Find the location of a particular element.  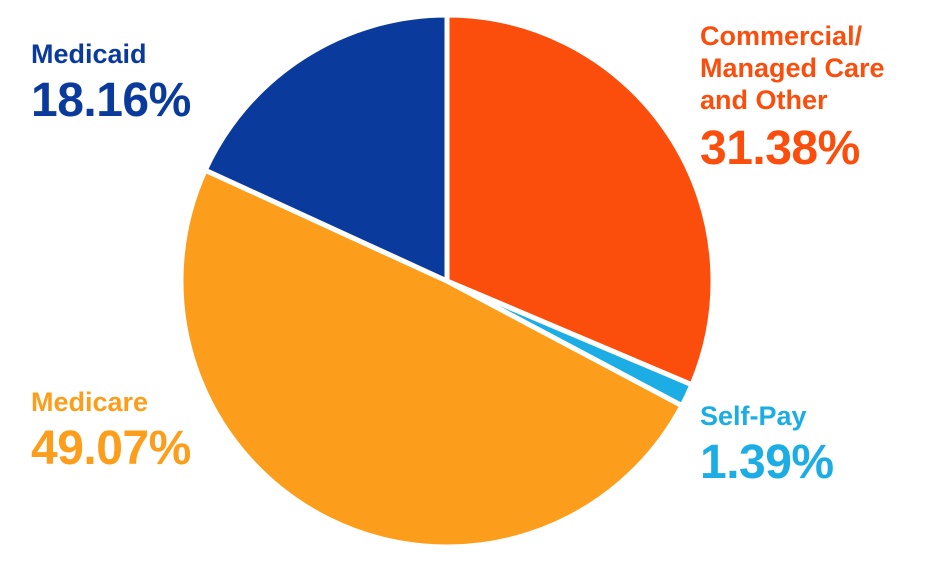

commercial-label-line-3: and Other is located at coordinates (764, 100).